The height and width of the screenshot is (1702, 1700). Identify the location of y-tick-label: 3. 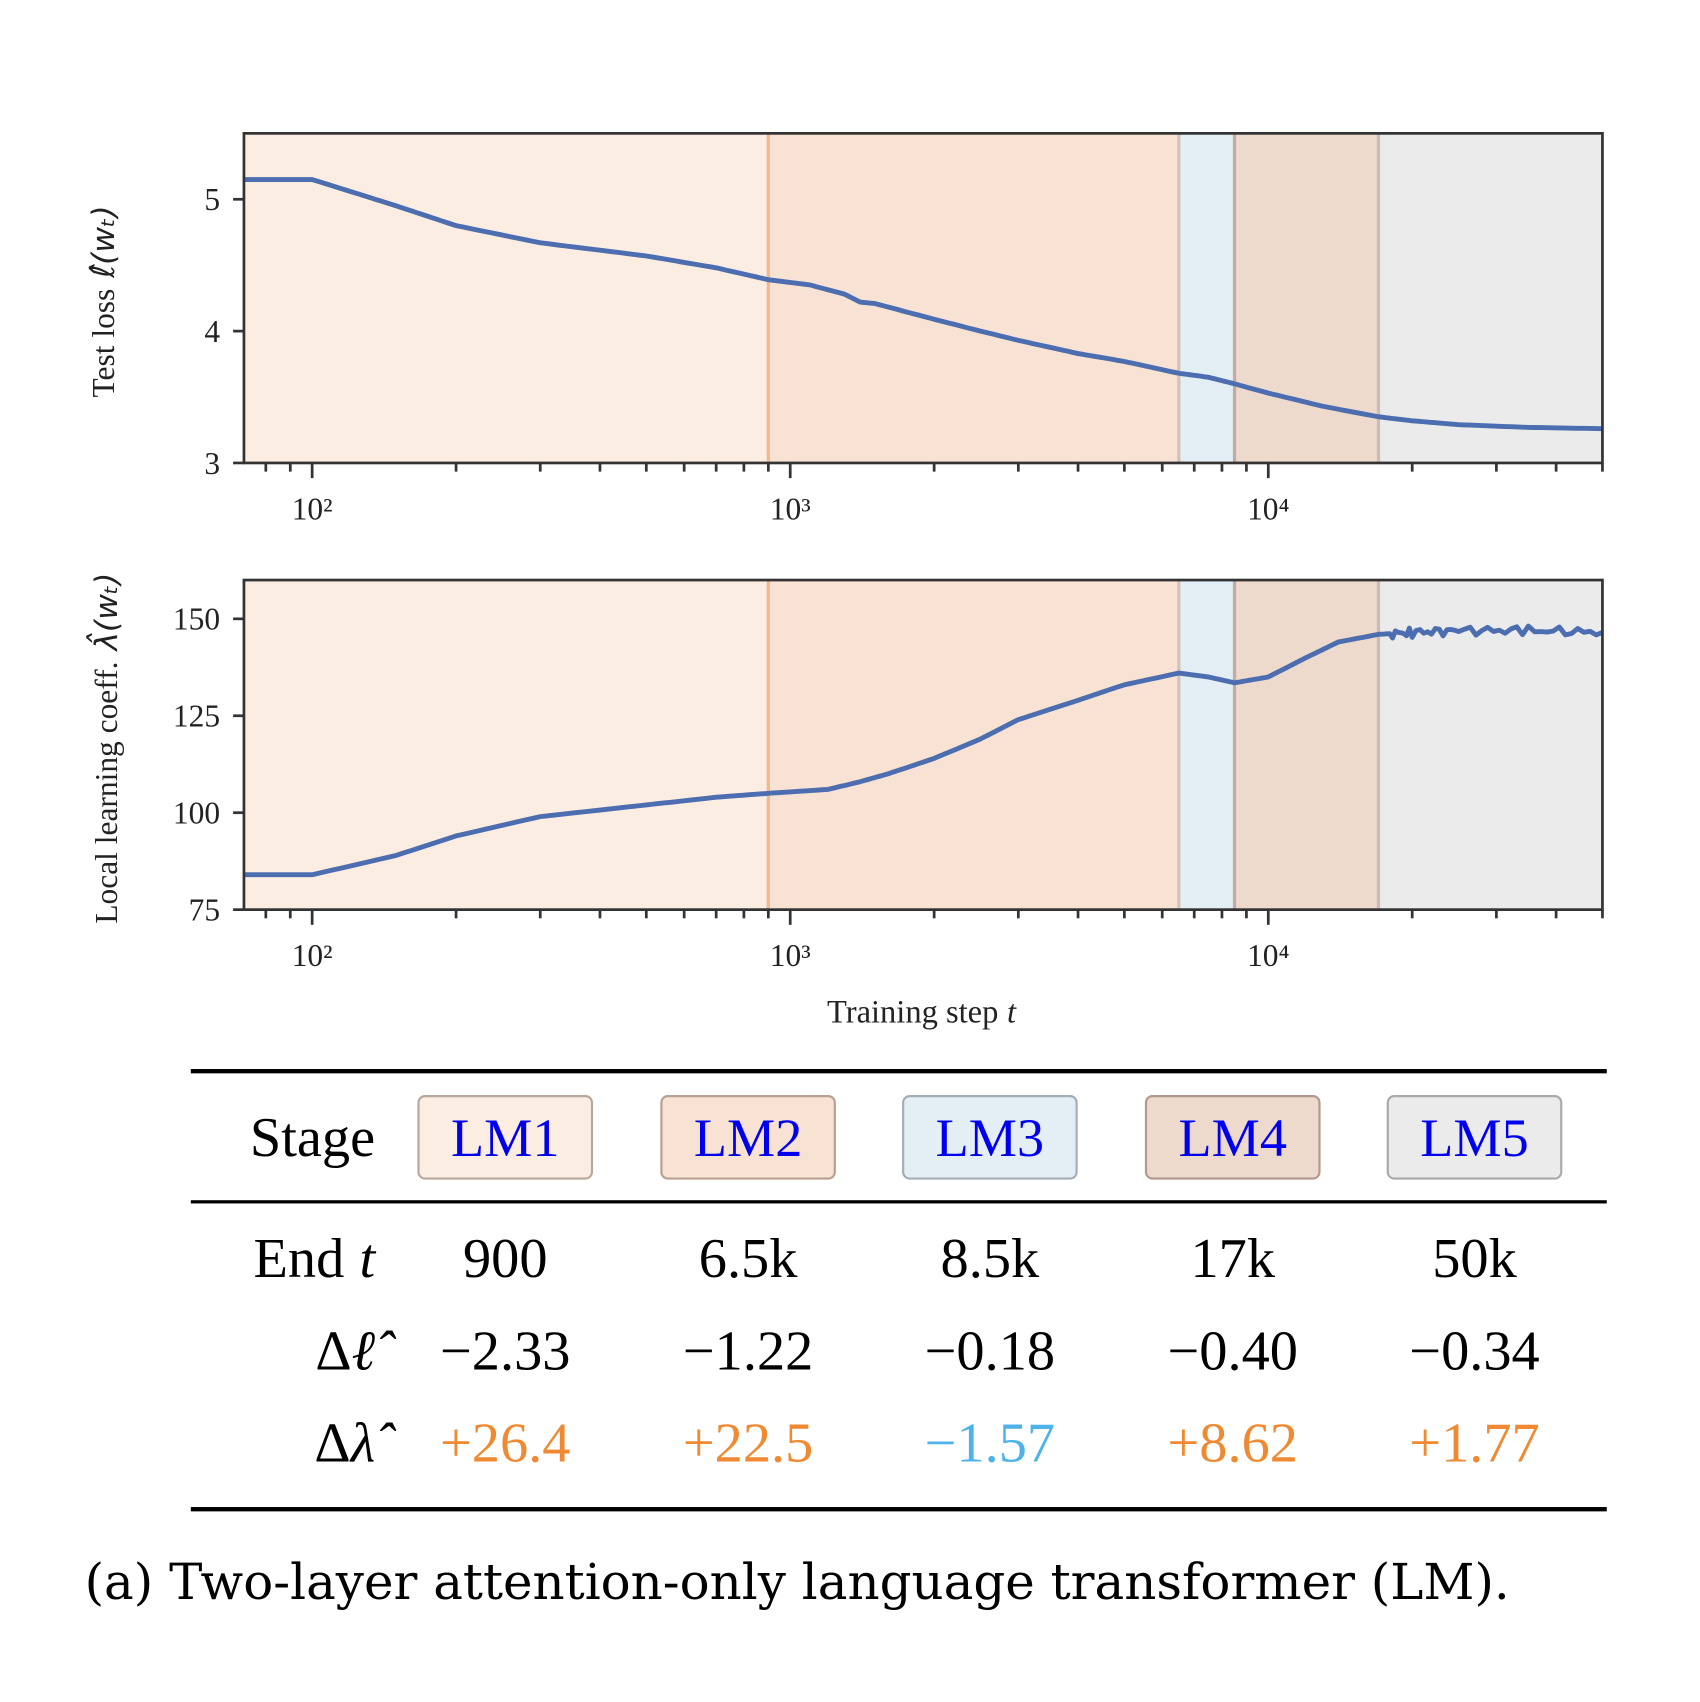
(212, 463).